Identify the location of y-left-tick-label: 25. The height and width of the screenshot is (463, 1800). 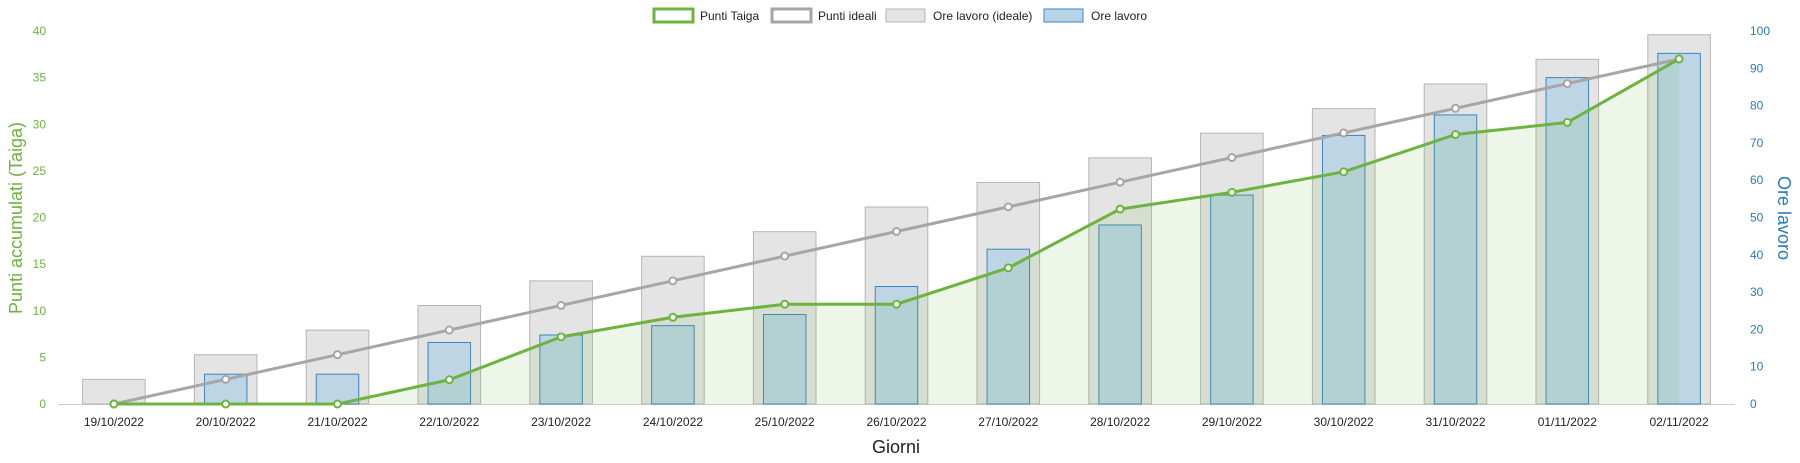
(40, 171).